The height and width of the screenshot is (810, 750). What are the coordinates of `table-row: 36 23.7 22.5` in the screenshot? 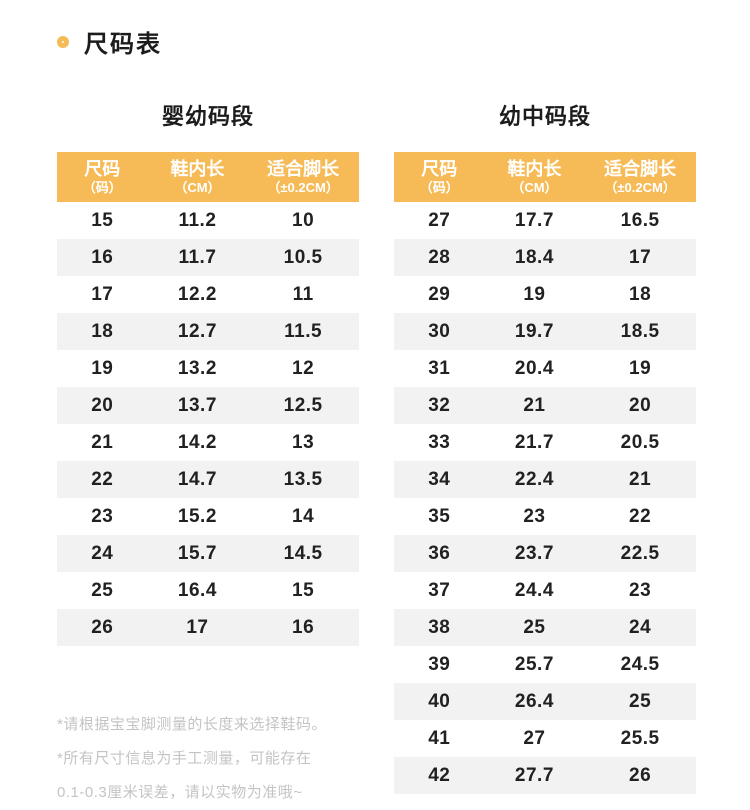 It's located at (545, 553).